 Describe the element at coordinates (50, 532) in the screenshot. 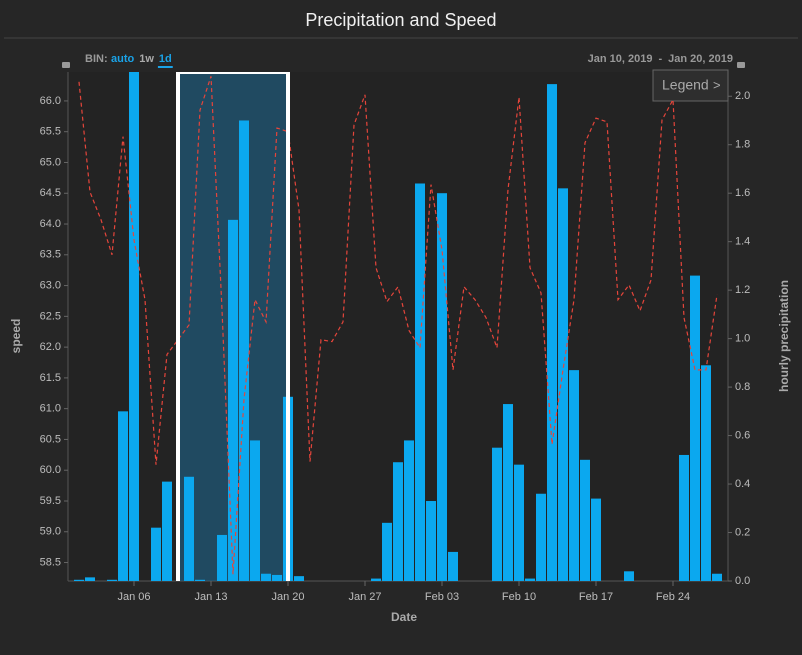

I see `y-tick-label: 59.0` at that location.